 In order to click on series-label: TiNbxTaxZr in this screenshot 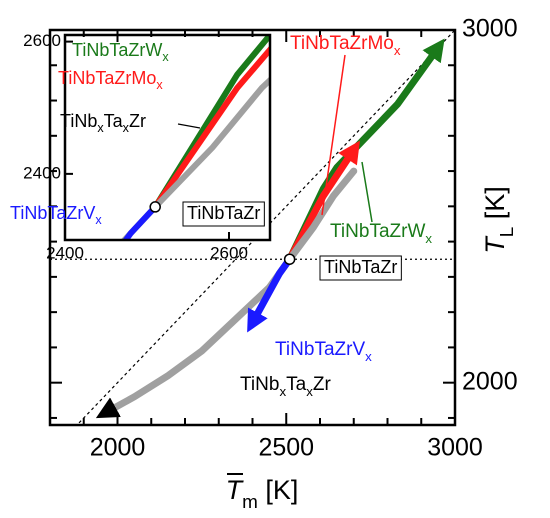, I will do `click(285, 386)`.